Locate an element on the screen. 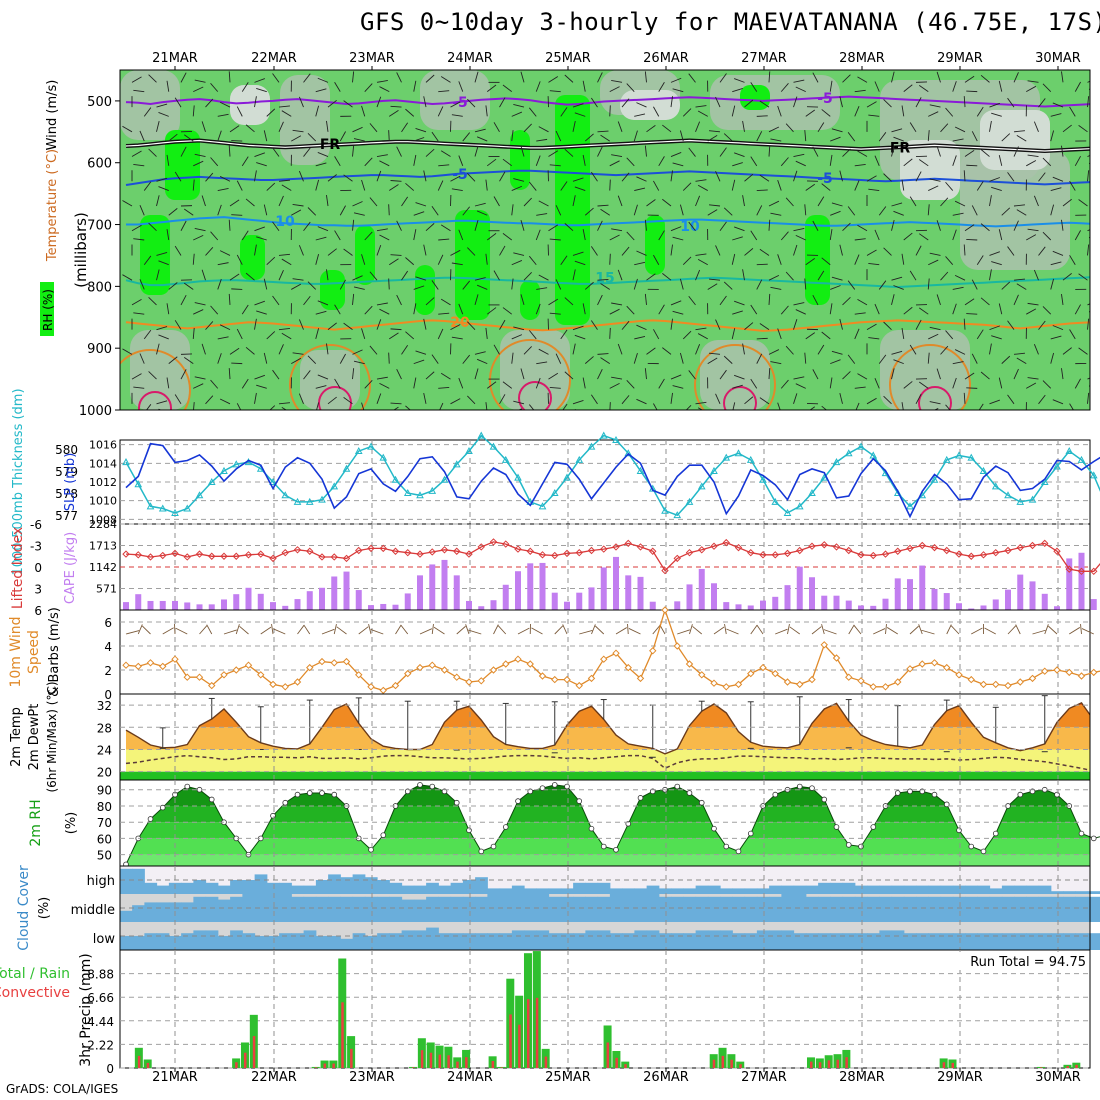  cape-tick-label: 2284 is located at coordinates (103, 524).